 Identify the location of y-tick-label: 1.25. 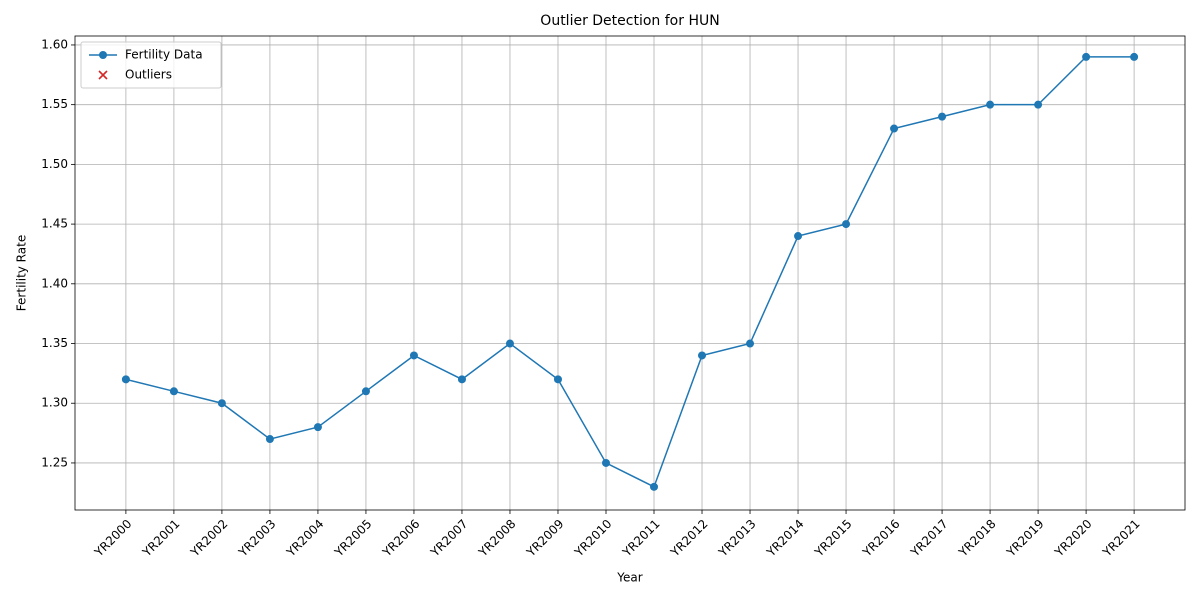
(54, 462).